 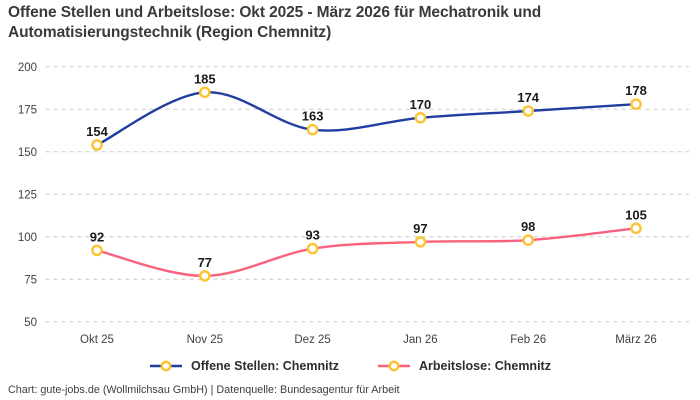 What do you see at coordinates (265, 366) in the screenshot?
I see `legend-label: Offene Stellen: Chemnitz` at bounding box center [265, 366].